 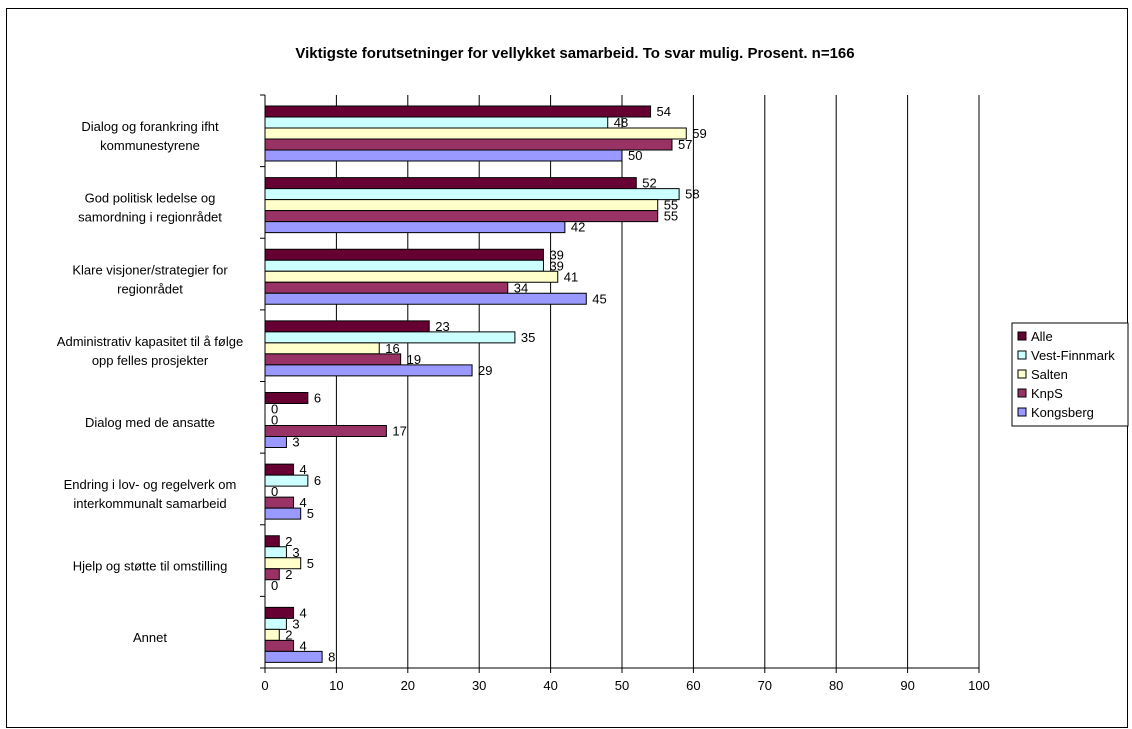 I want to click on x-tick-label: 40, so click(x=550, y=685).